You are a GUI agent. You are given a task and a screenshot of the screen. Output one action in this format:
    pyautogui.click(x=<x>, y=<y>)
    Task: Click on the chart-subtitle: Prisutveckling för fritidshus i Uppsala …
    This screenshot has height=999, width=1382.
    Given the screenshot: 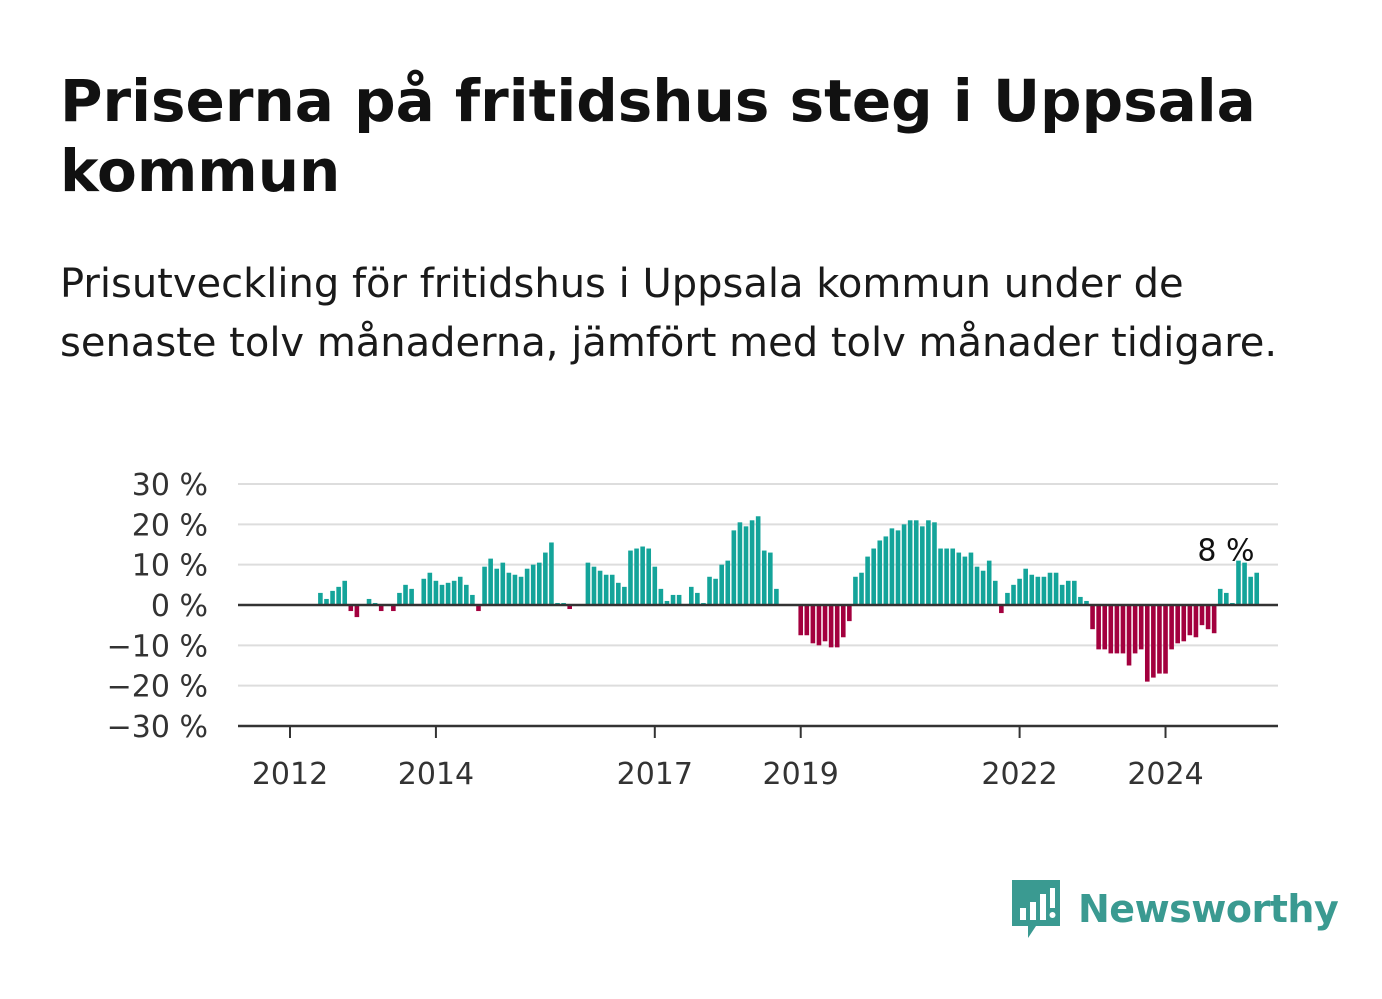 What is the action you would take?
    pyautogui.click(x=669, y=313)
    